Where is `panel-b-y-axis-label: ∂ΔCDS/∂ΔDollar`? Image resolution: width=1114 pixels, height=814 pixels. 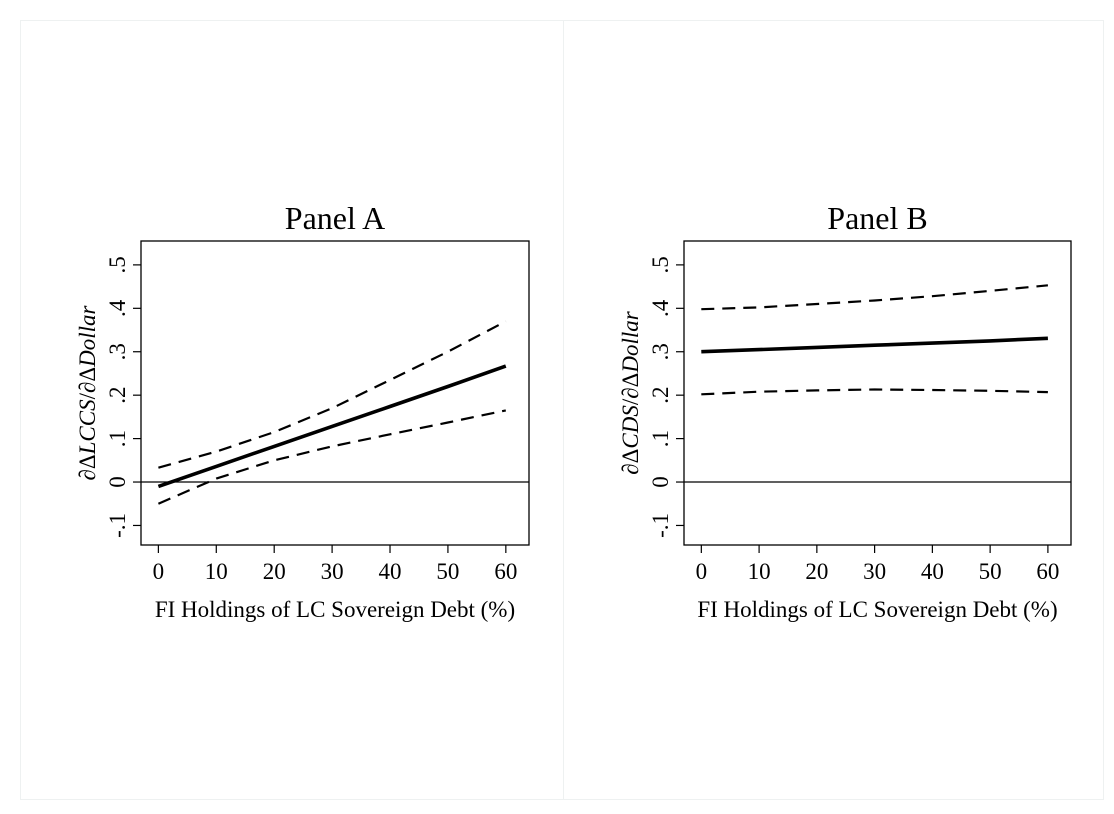
panel-b-y-axis-label: ∂ΔCDS/∂ΔDollar is located at coordinates (630, 392).